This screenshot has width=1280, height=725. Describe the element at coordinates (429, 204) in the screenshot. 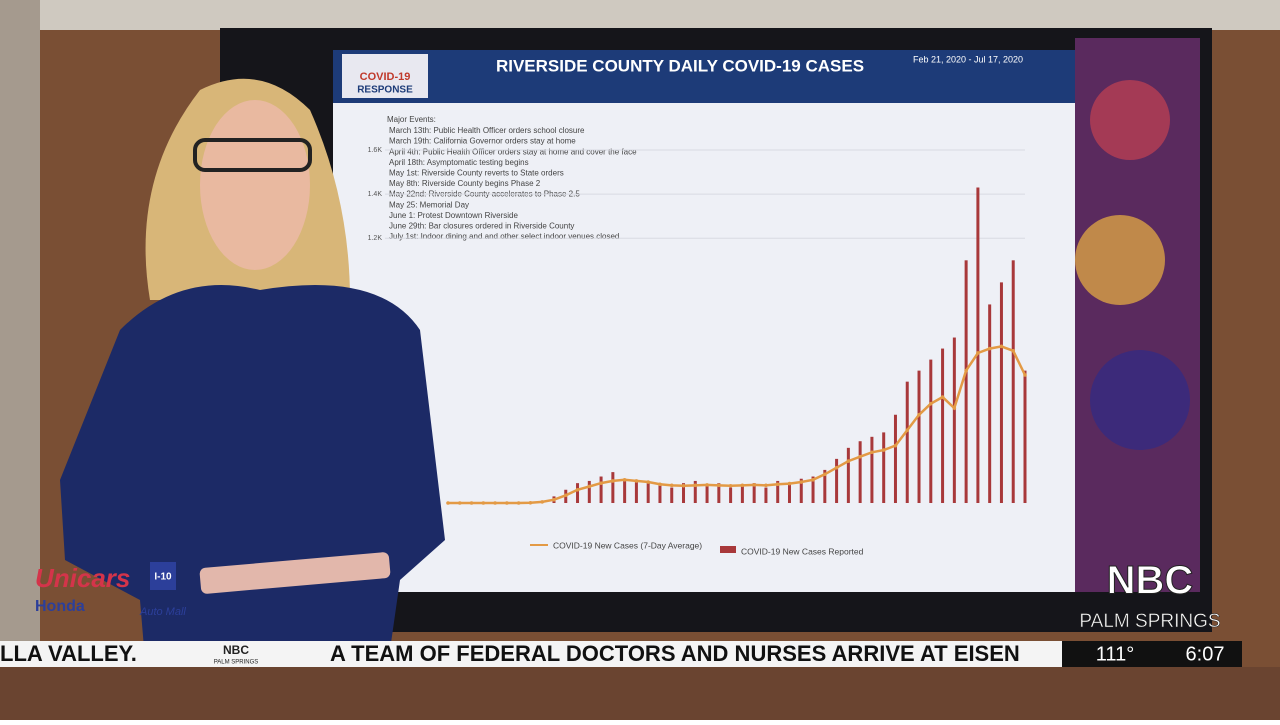

I see `event: May 25: Memorial Day` at that location.